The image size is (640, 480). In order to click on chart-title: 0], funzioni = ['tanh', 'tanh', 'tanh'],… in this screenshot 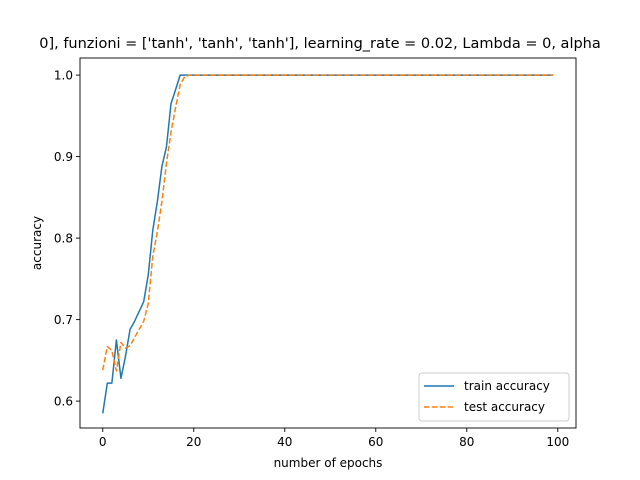, I will do `click(320, 44)`.